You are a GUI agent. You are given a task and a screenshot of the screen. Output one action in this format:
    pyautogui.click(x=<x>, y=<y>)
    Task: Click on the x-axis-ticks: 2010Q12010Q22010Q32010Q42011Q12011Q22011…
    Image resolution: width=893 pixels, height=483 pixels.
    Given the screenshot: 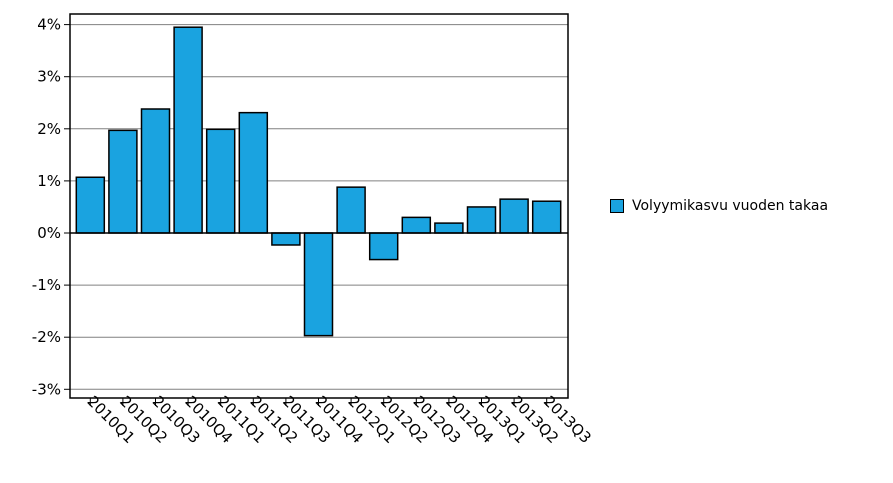 What is the action you would take?
    pyautogui.click(x=339, y=419)
    